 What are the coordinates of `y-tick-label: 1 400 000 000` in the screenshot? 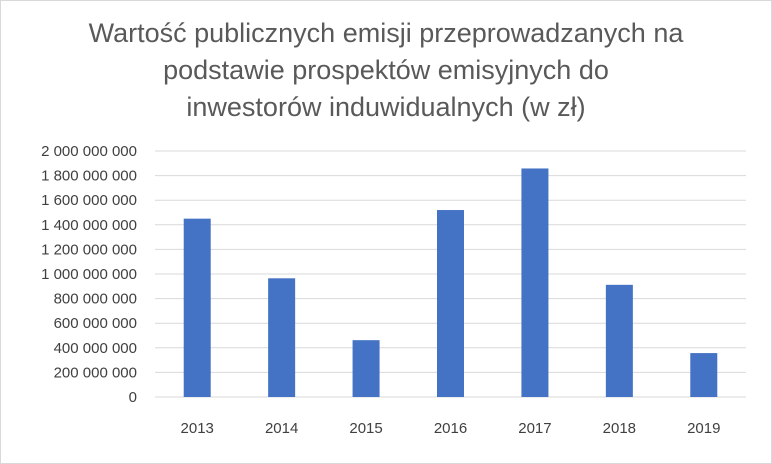 It's located at (89, 225).